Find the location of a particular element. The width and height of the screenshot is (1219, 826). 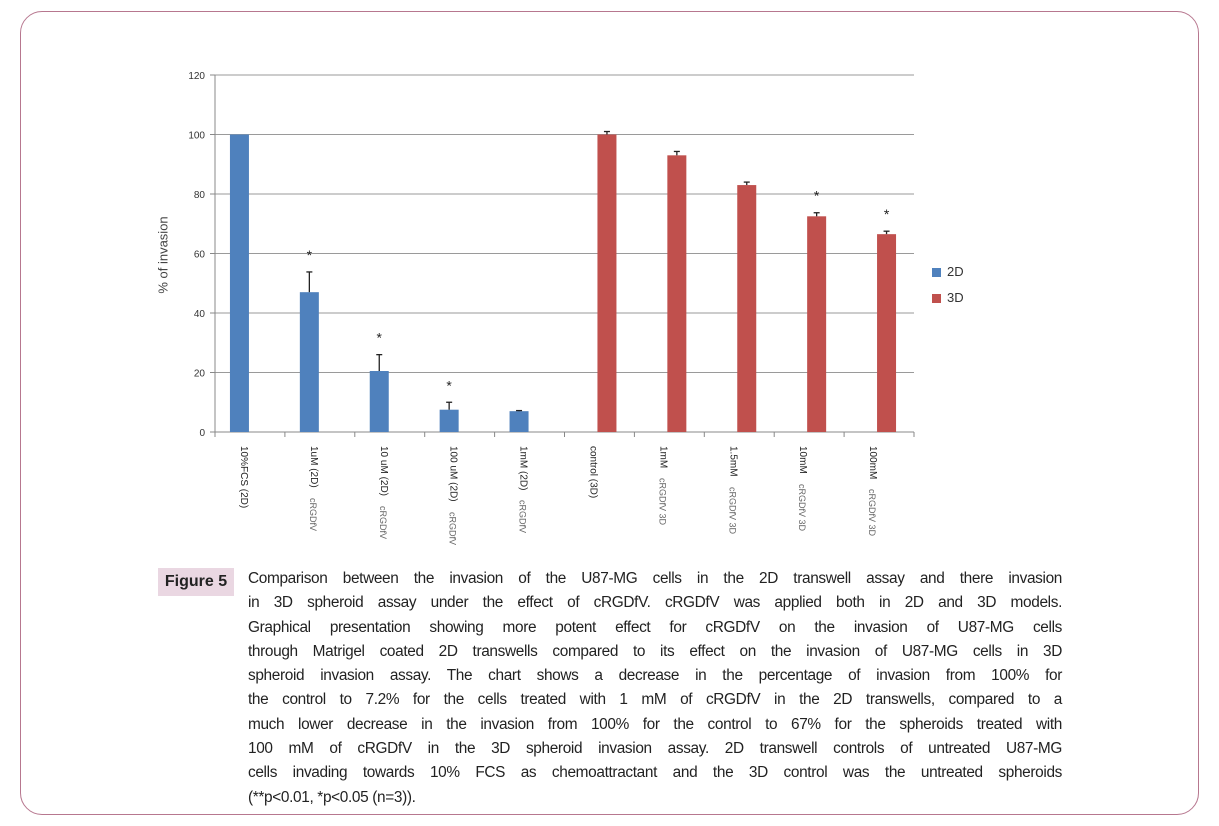

y-tick-label: 0 is located at coordinates (202, 433).